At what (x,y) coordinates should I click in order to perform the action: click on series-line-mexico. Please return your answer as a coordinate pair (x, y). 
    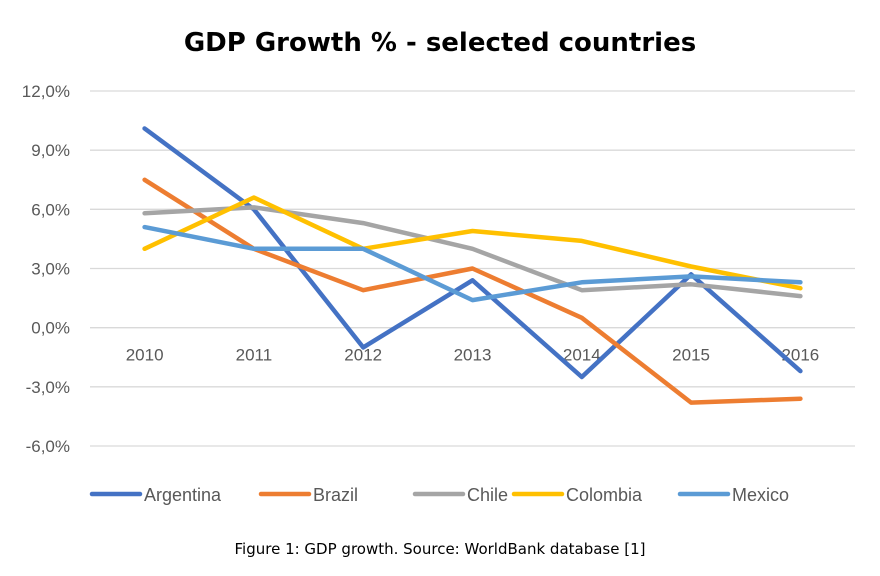
    Looking at the image, I should click on (472, 263).